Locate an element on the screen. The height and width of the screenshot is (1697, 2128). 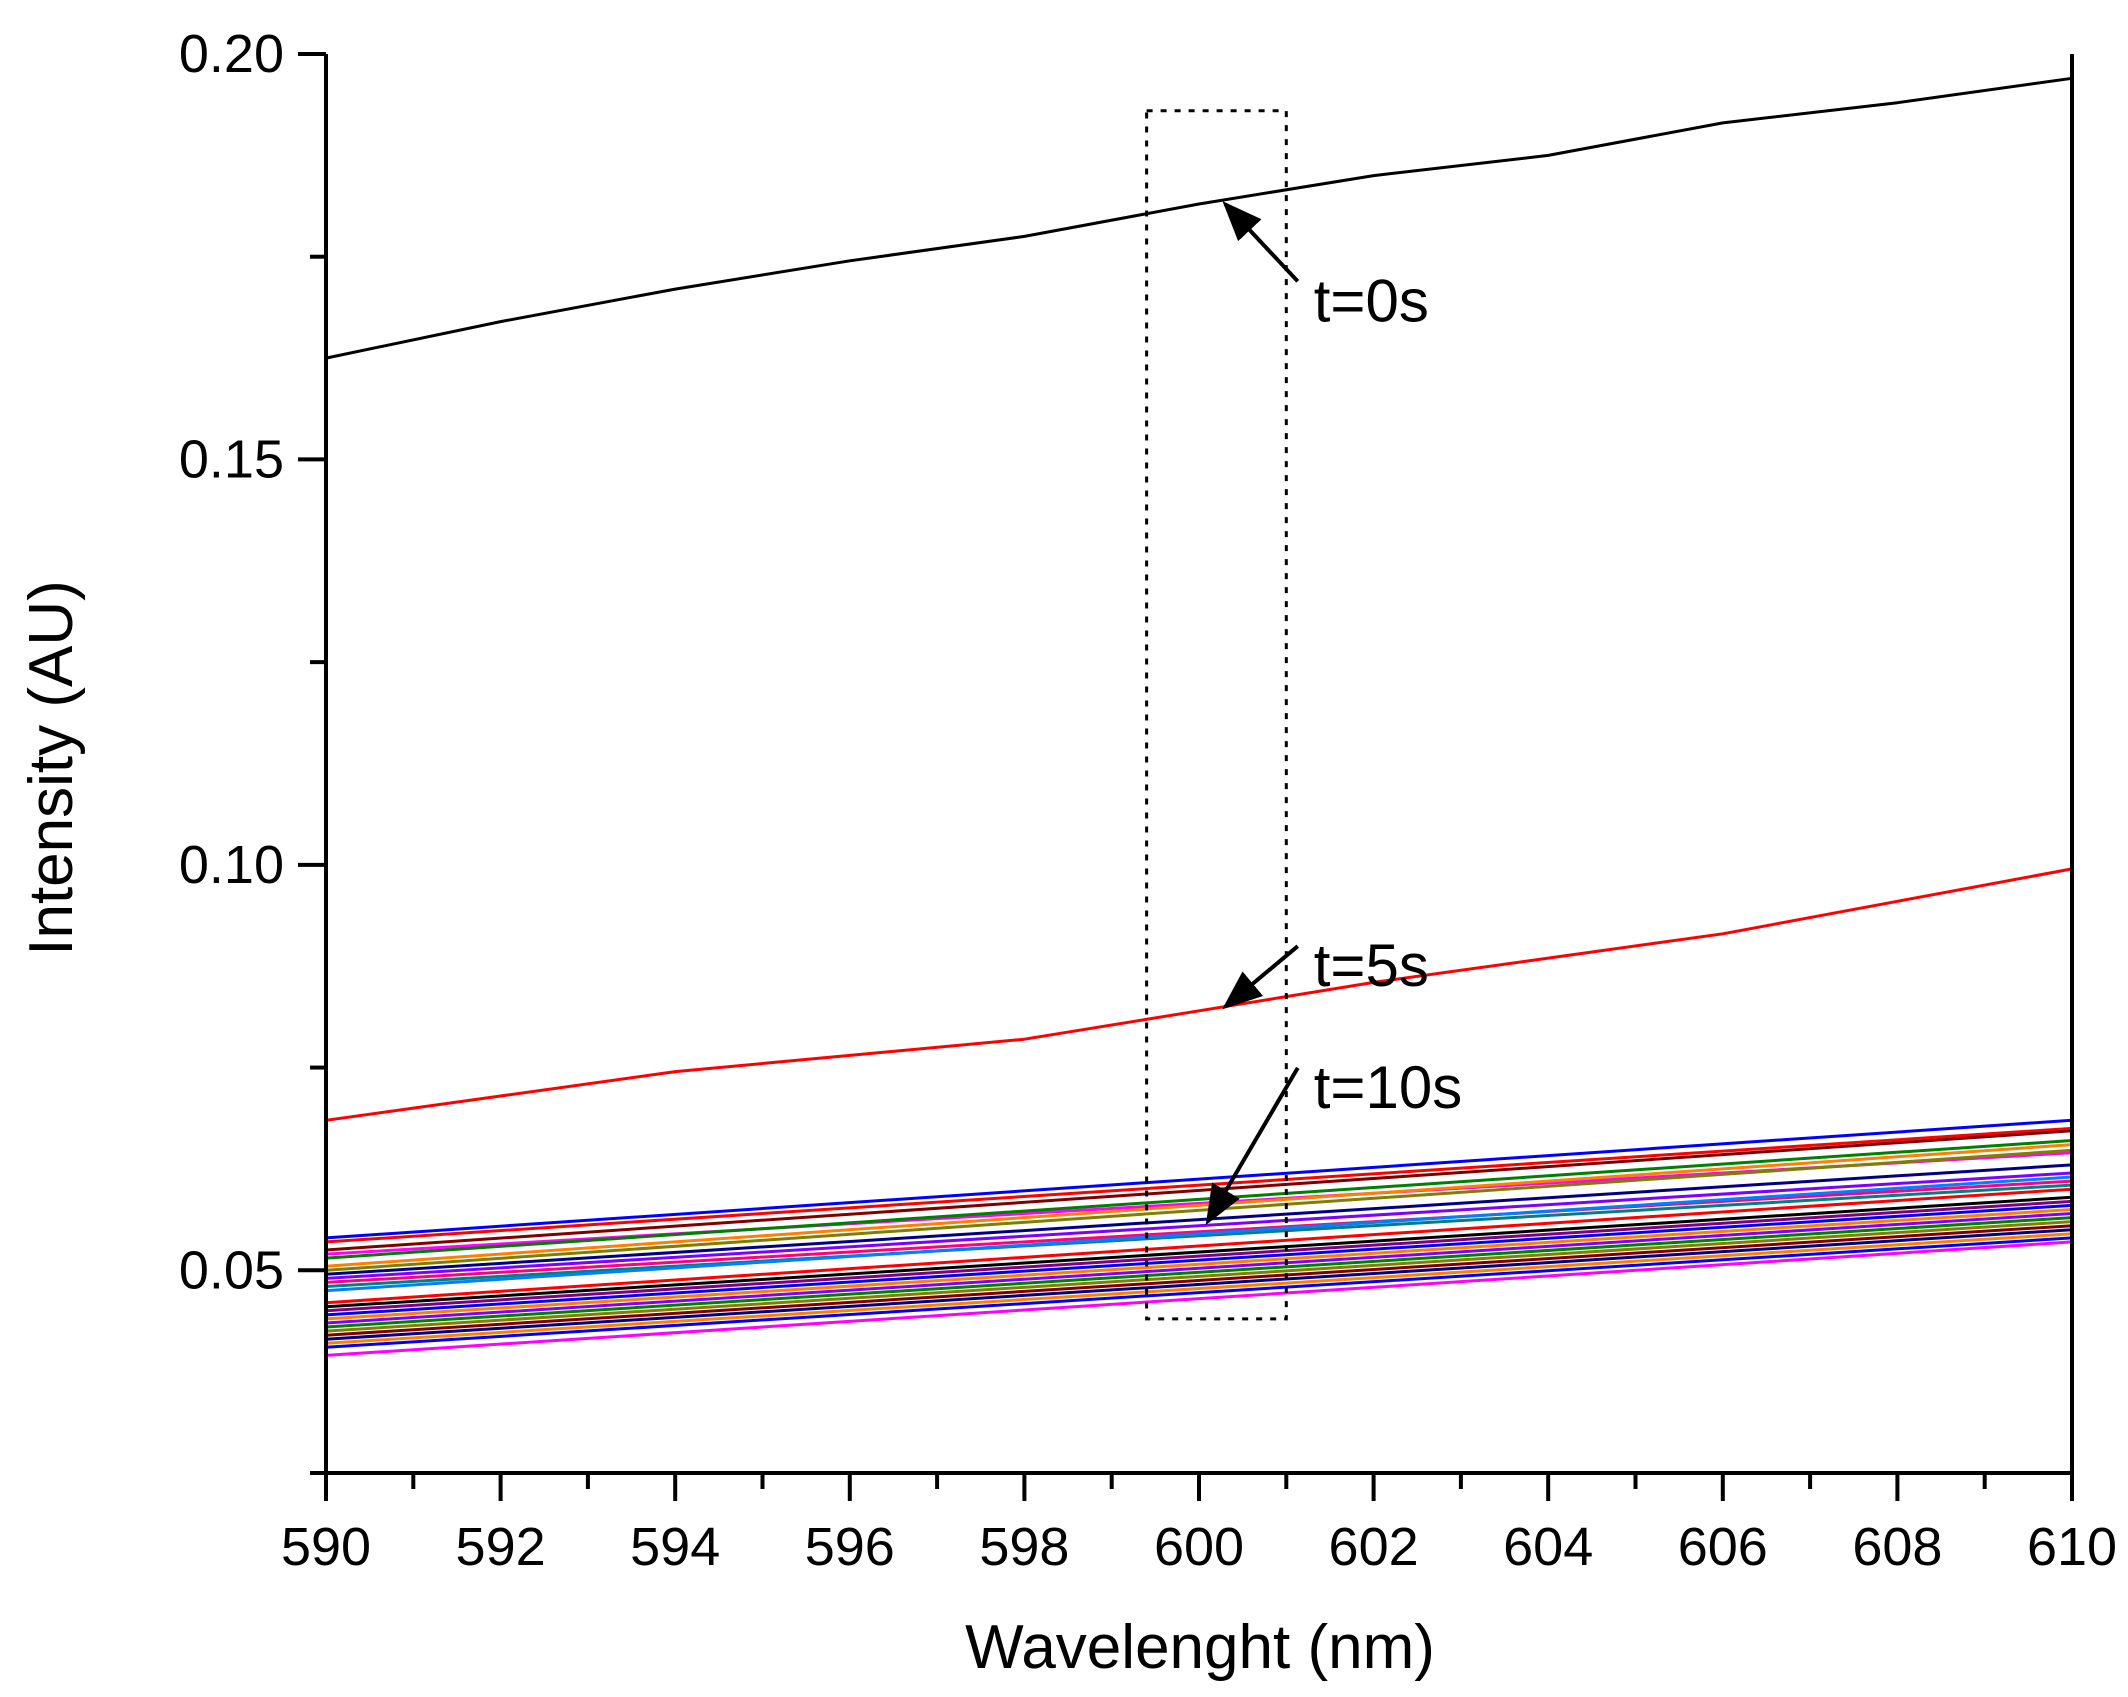
x-tick-label: 610 is located at coordinates (2072, 1547).